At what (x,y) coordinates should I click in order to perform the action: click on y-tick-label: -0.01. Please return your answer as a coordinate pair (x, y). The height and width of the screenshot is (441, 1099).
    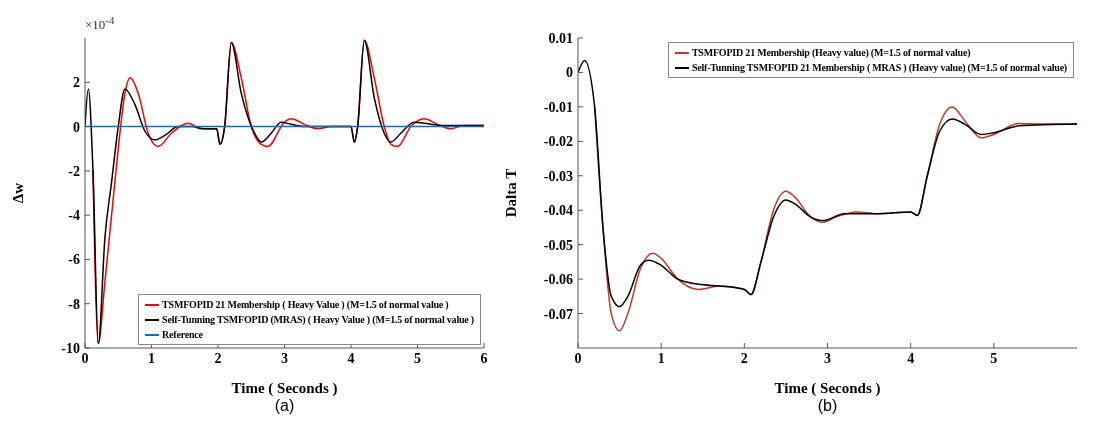
    Looking at the image, I should click on (558, 107).